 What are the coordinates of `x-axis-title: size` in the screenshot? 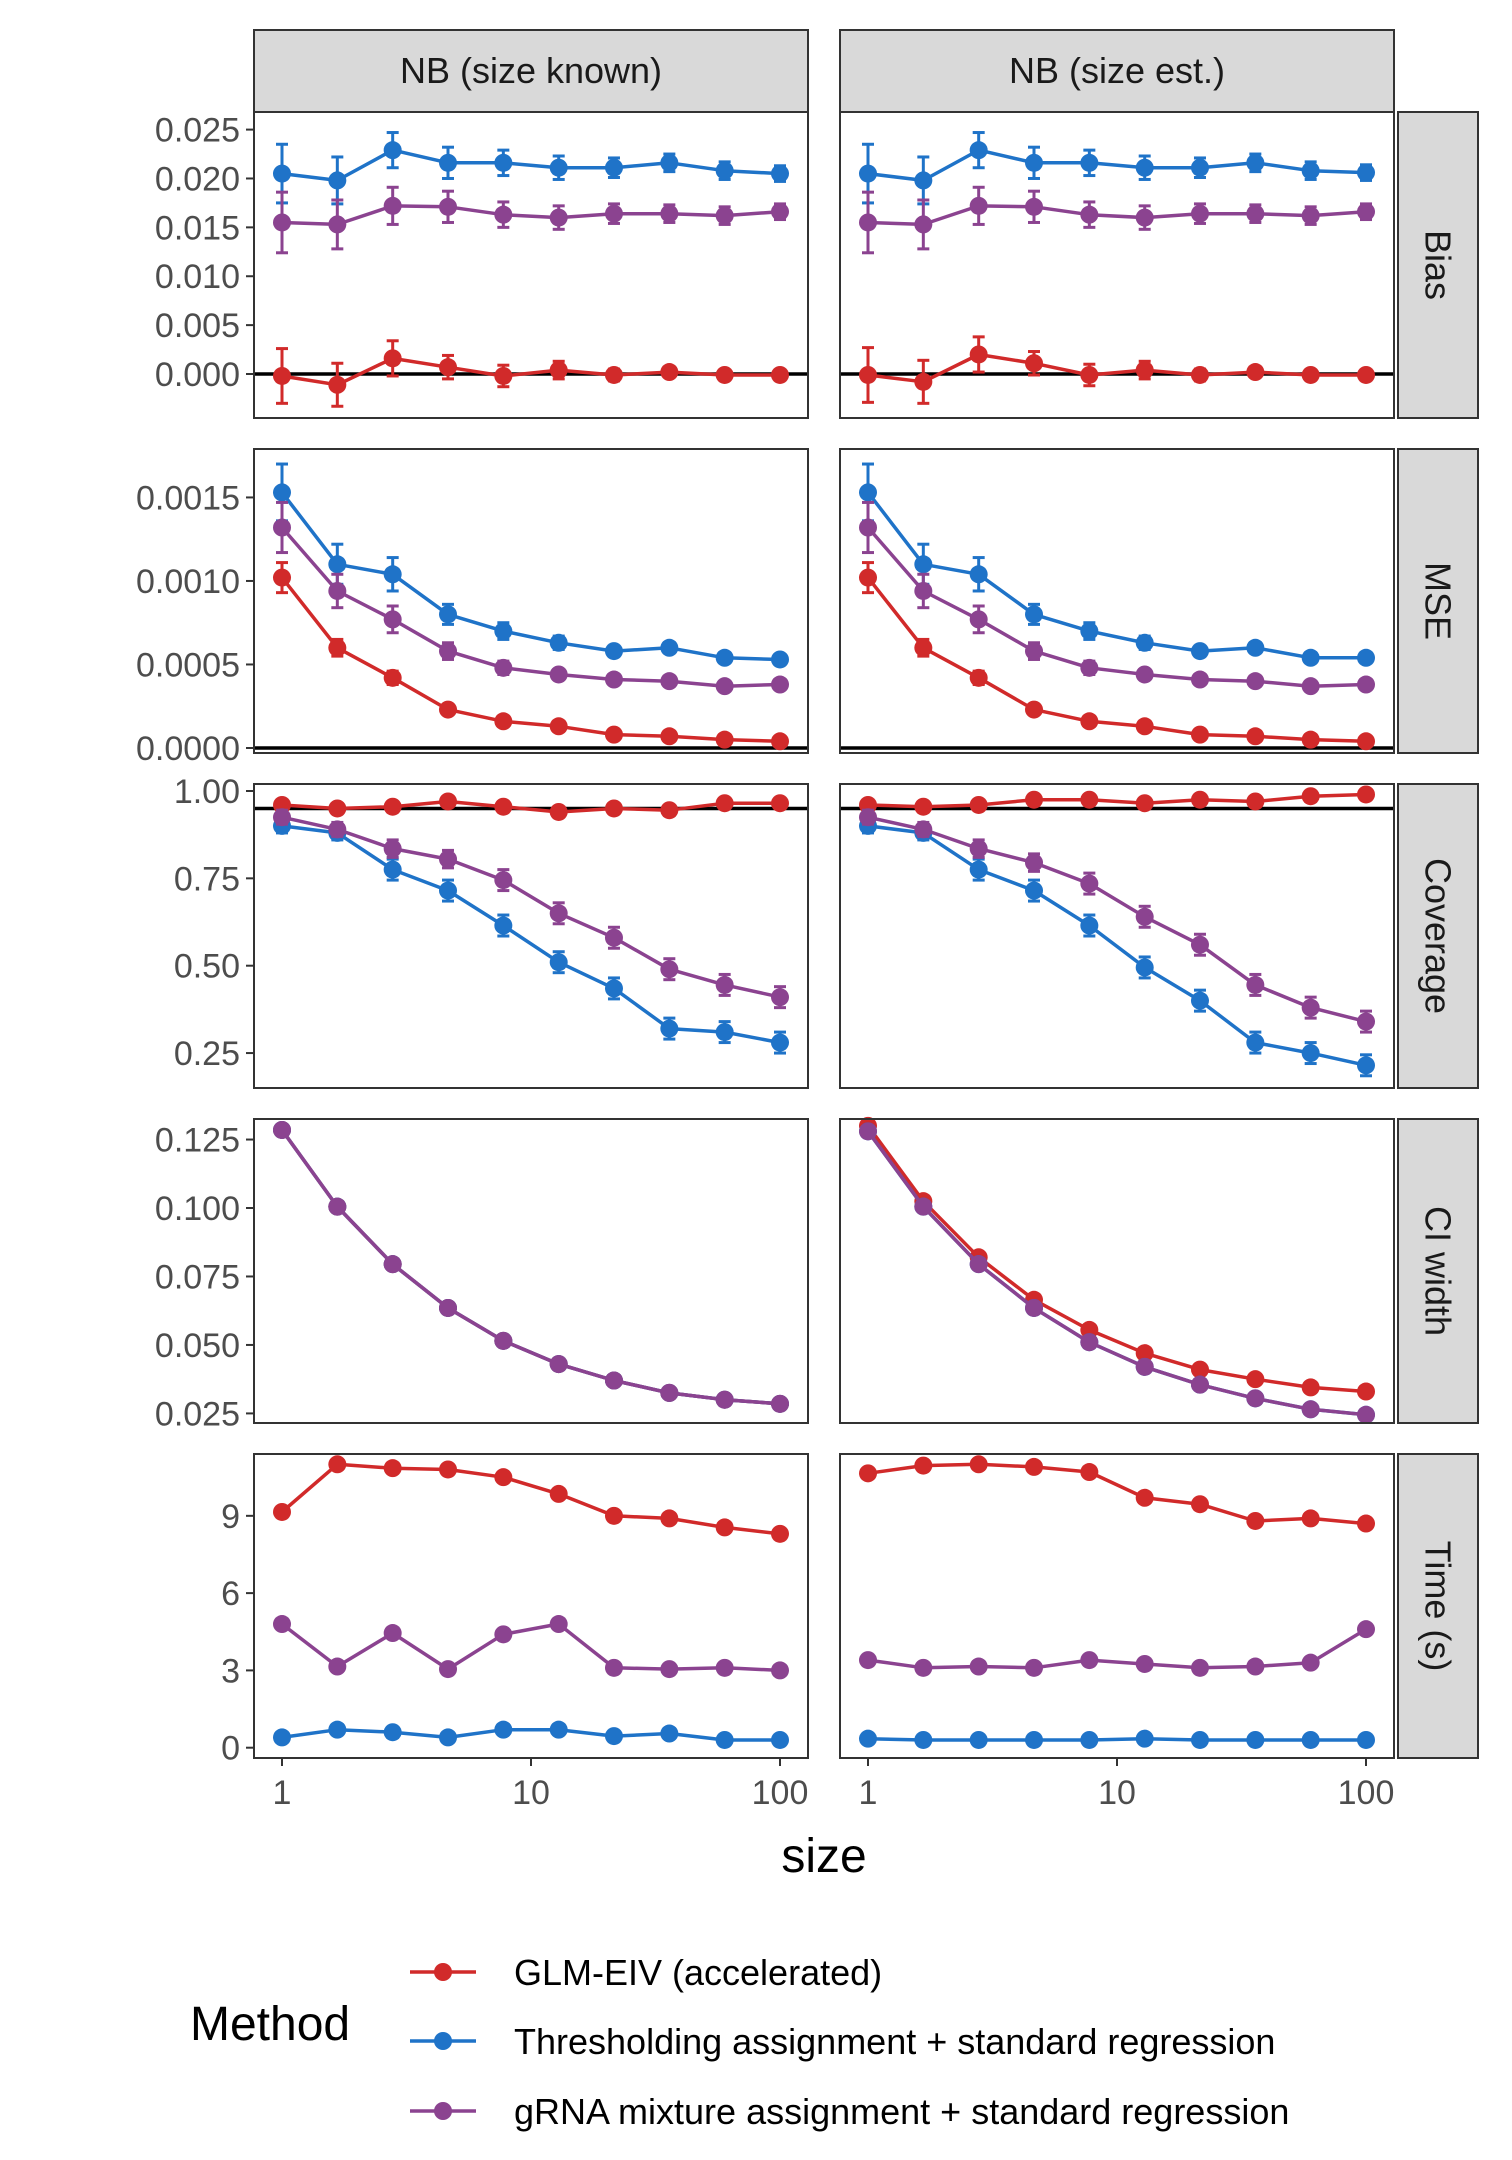 It's located at (823, 1856).